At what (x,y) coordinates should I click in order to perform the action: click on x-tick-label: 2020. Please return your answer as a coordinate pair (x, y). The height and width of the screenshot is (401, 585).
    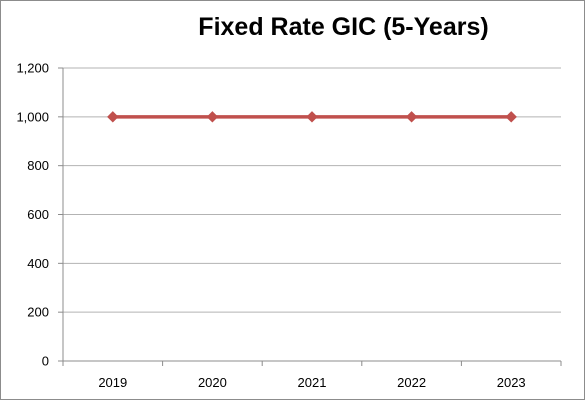
    Looking at the image, I should click on (212, 382).